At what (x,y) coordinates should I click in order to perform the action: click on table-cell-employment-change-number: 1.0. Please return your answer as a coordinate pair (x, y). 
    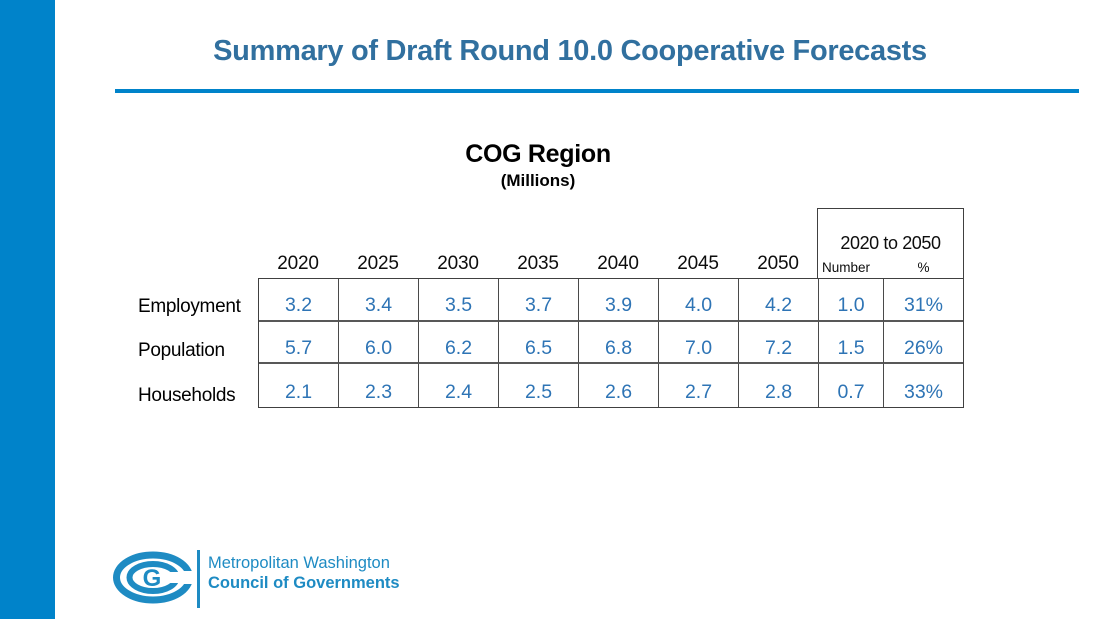
    Looking at the image, I should click on (851, 300).